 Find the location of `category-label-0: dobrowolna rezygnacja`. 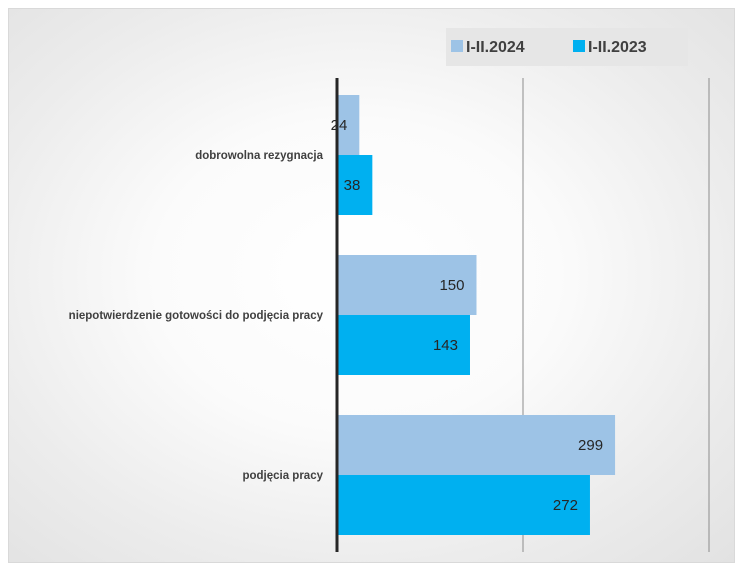

category-label-0: dobrowolna rezygnacja is located at coordinates (259, 156).